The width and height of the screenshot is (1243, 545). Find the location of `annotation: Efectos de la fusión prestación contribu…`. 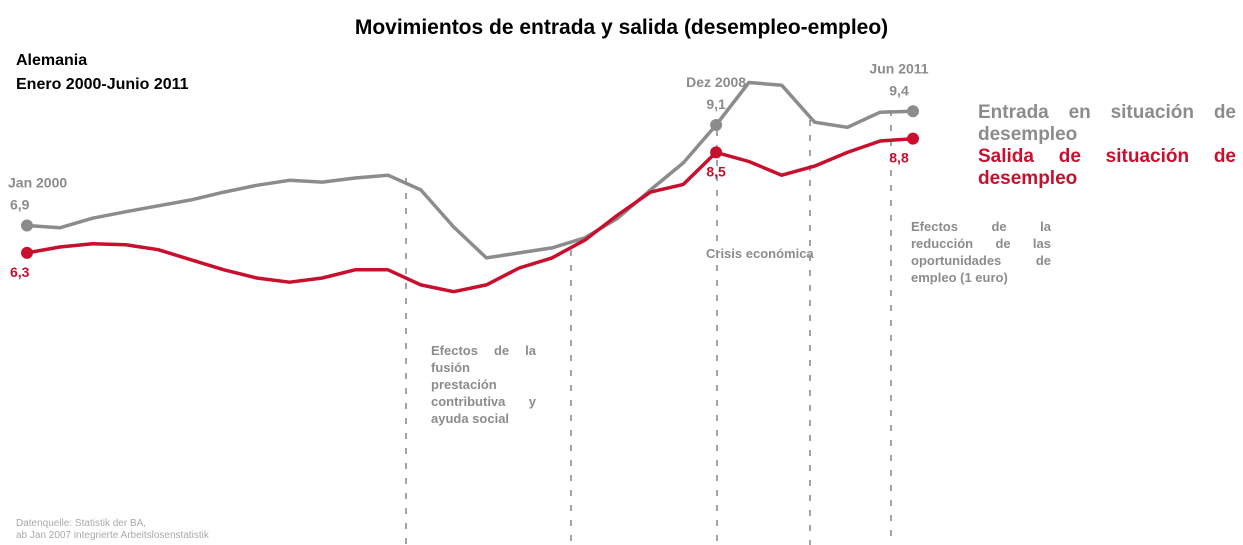

annotation: Efectos de la fusión prestación contribu… is located at coordinates (483, 384).